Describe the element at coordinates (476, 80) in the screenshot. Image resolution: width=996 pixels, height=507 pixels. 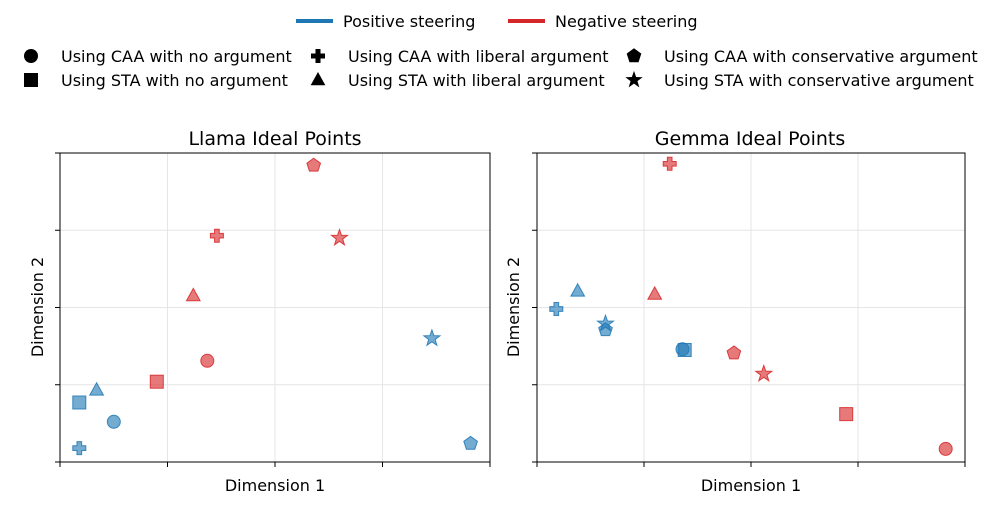
I see `legend-marker-label: Using STA with liberal argument` at that location.